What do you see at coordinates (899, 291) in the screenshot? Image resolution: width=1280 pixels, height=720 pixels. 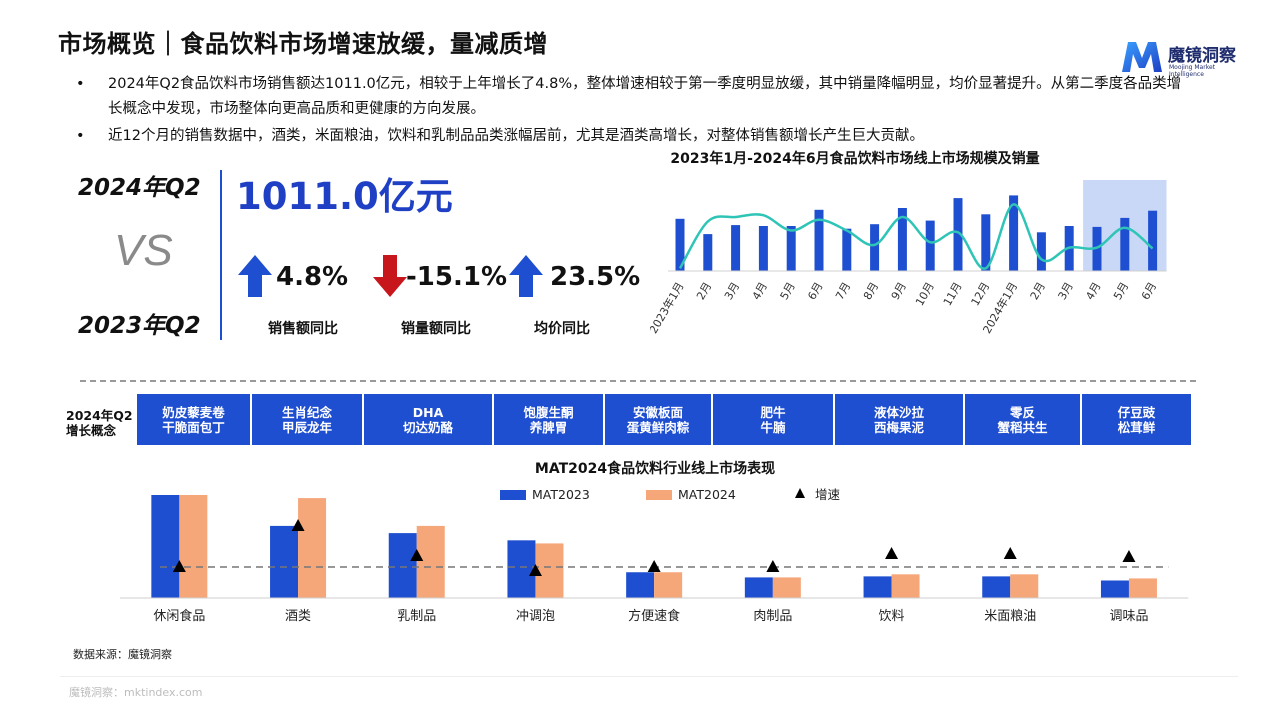 I see `tick-label: 9月` at bounding box center [899, 291].